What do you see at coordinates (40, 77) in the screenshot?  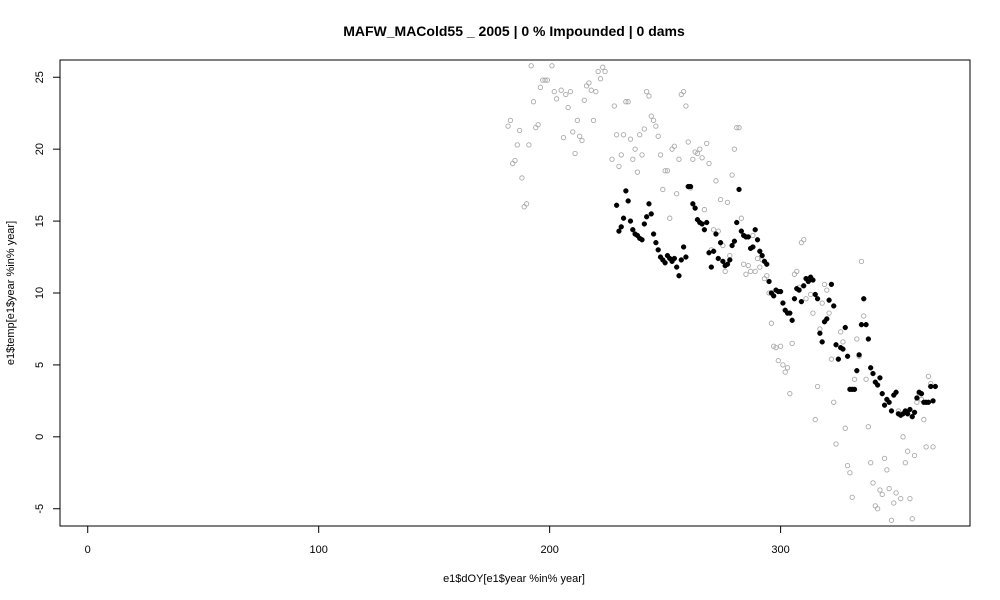 I see `y-tick-label: 25` at bounding box center [40, 77].